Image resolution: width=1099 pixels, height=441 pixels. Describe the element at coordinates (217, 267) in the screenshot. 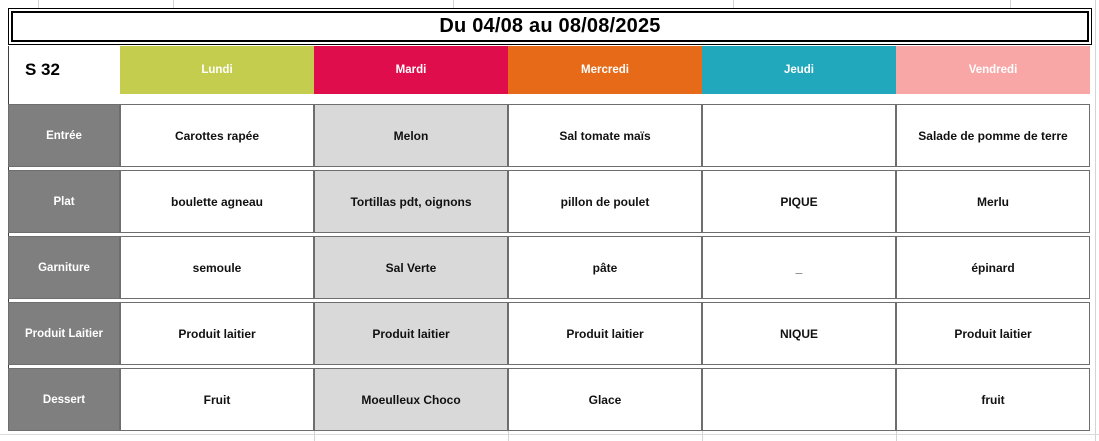

I see `cell-lundi-garniture: semoule` at that location.